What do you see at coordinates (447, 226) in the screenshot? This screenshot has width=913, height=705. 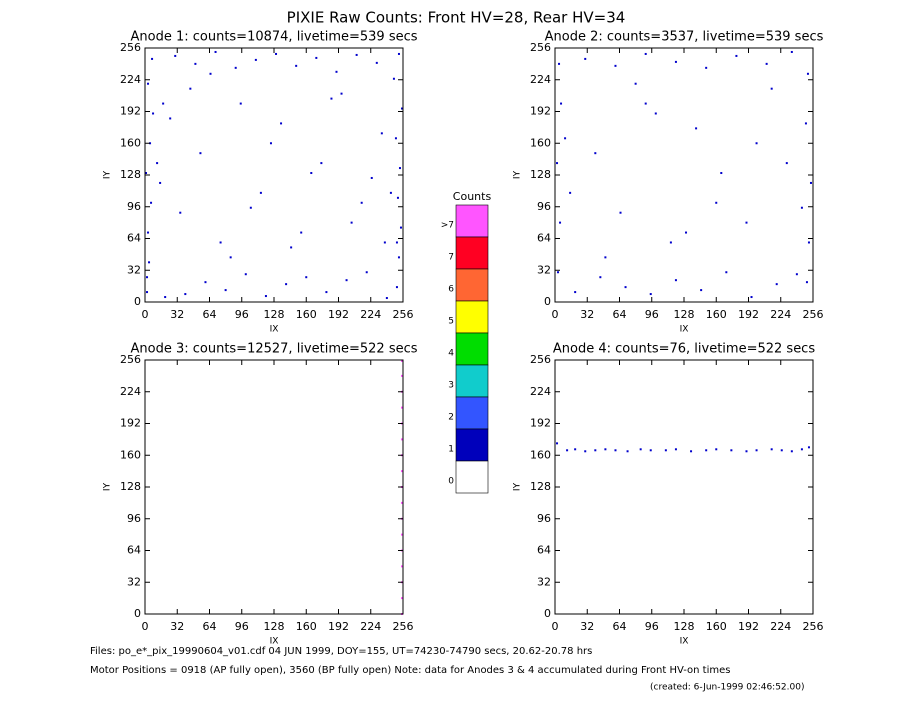 I see `colorbar-label: >7` at bounding box center [447, 226].